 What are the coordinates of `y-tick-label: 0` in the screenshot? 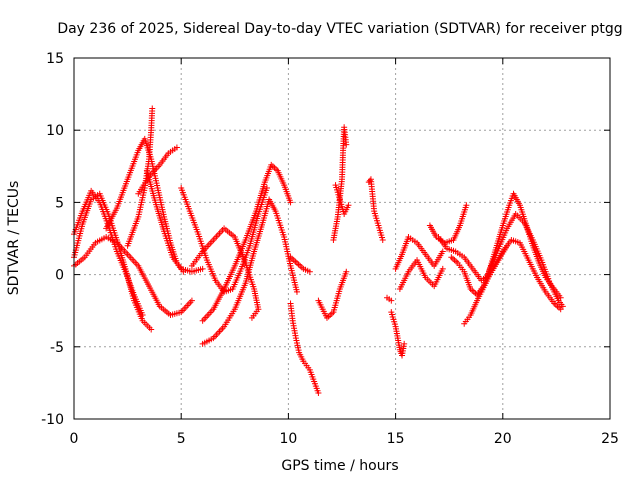 It's located at (59, 276).